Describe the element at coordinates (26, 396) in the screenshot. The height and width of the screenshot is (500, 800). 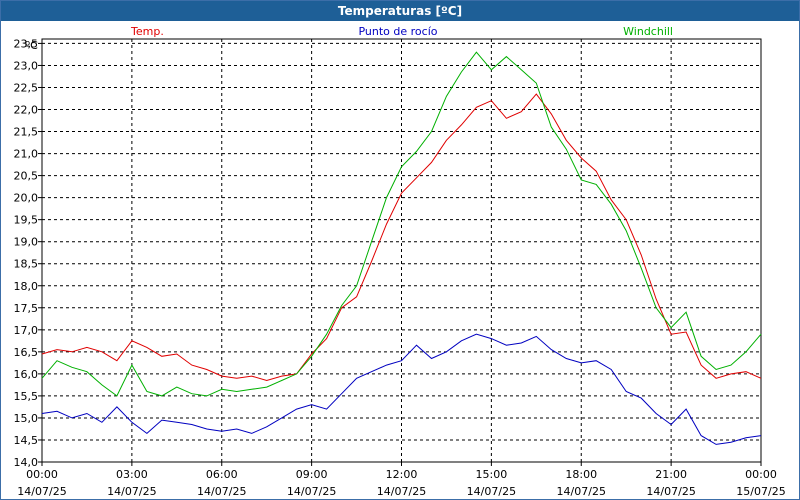
I see `y-tick-label: 15,5` at that location.